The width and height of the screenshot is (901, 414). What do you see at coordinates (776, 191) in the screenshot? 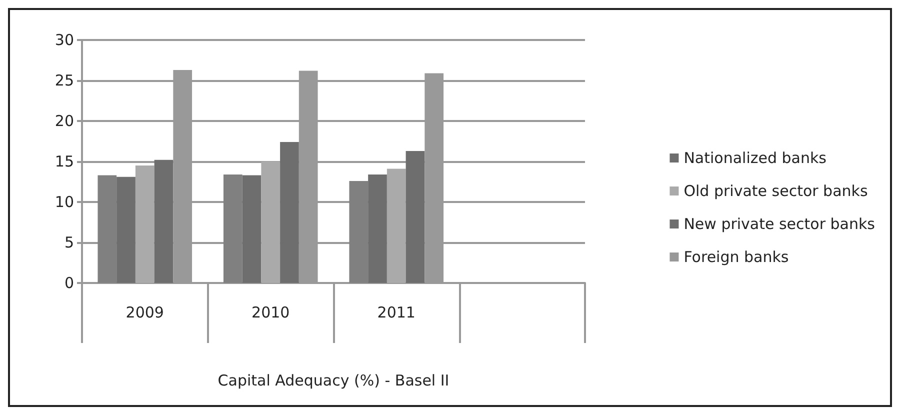
I see `legend-label: Old private sector banks` at bounding box center [776, 191].